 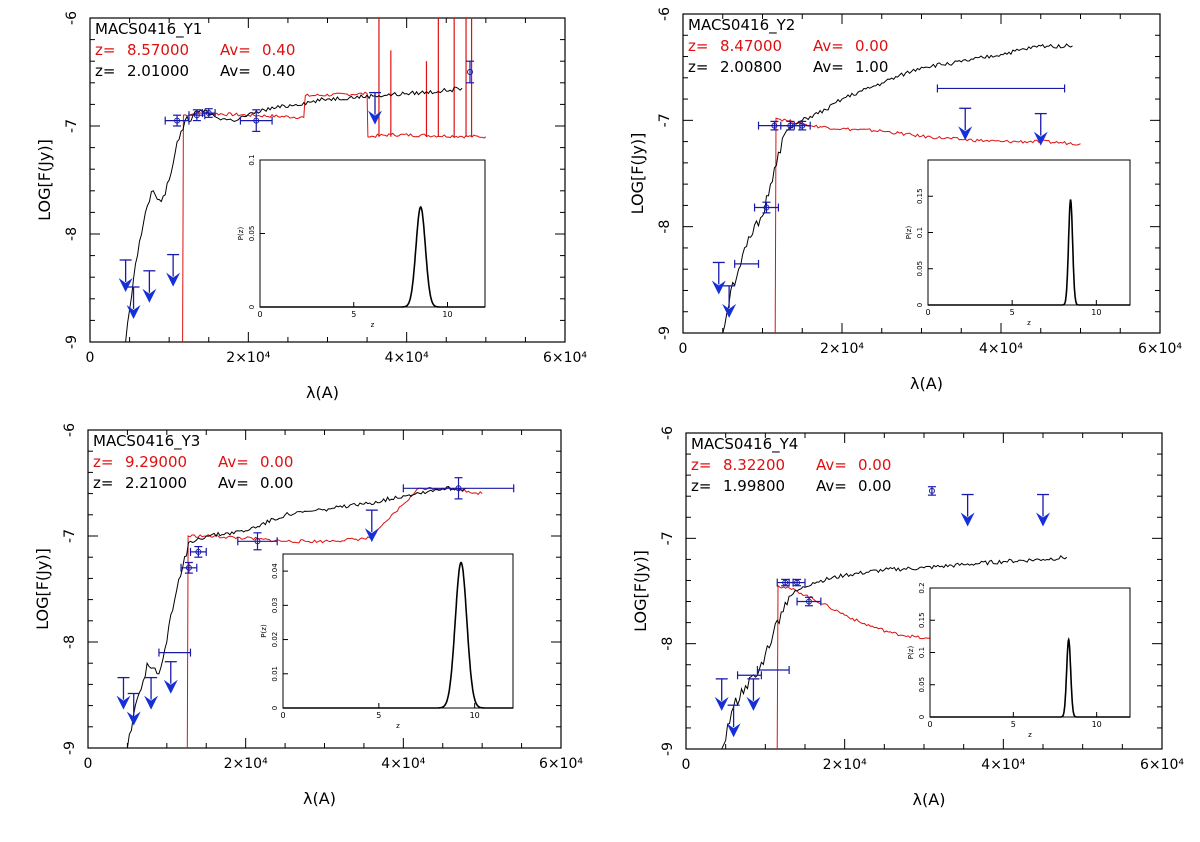 What do you see at coordinates (751, 67) in the screenshot?
I see `legend-z-value: 2.00800` at bounding box center [751, 67].